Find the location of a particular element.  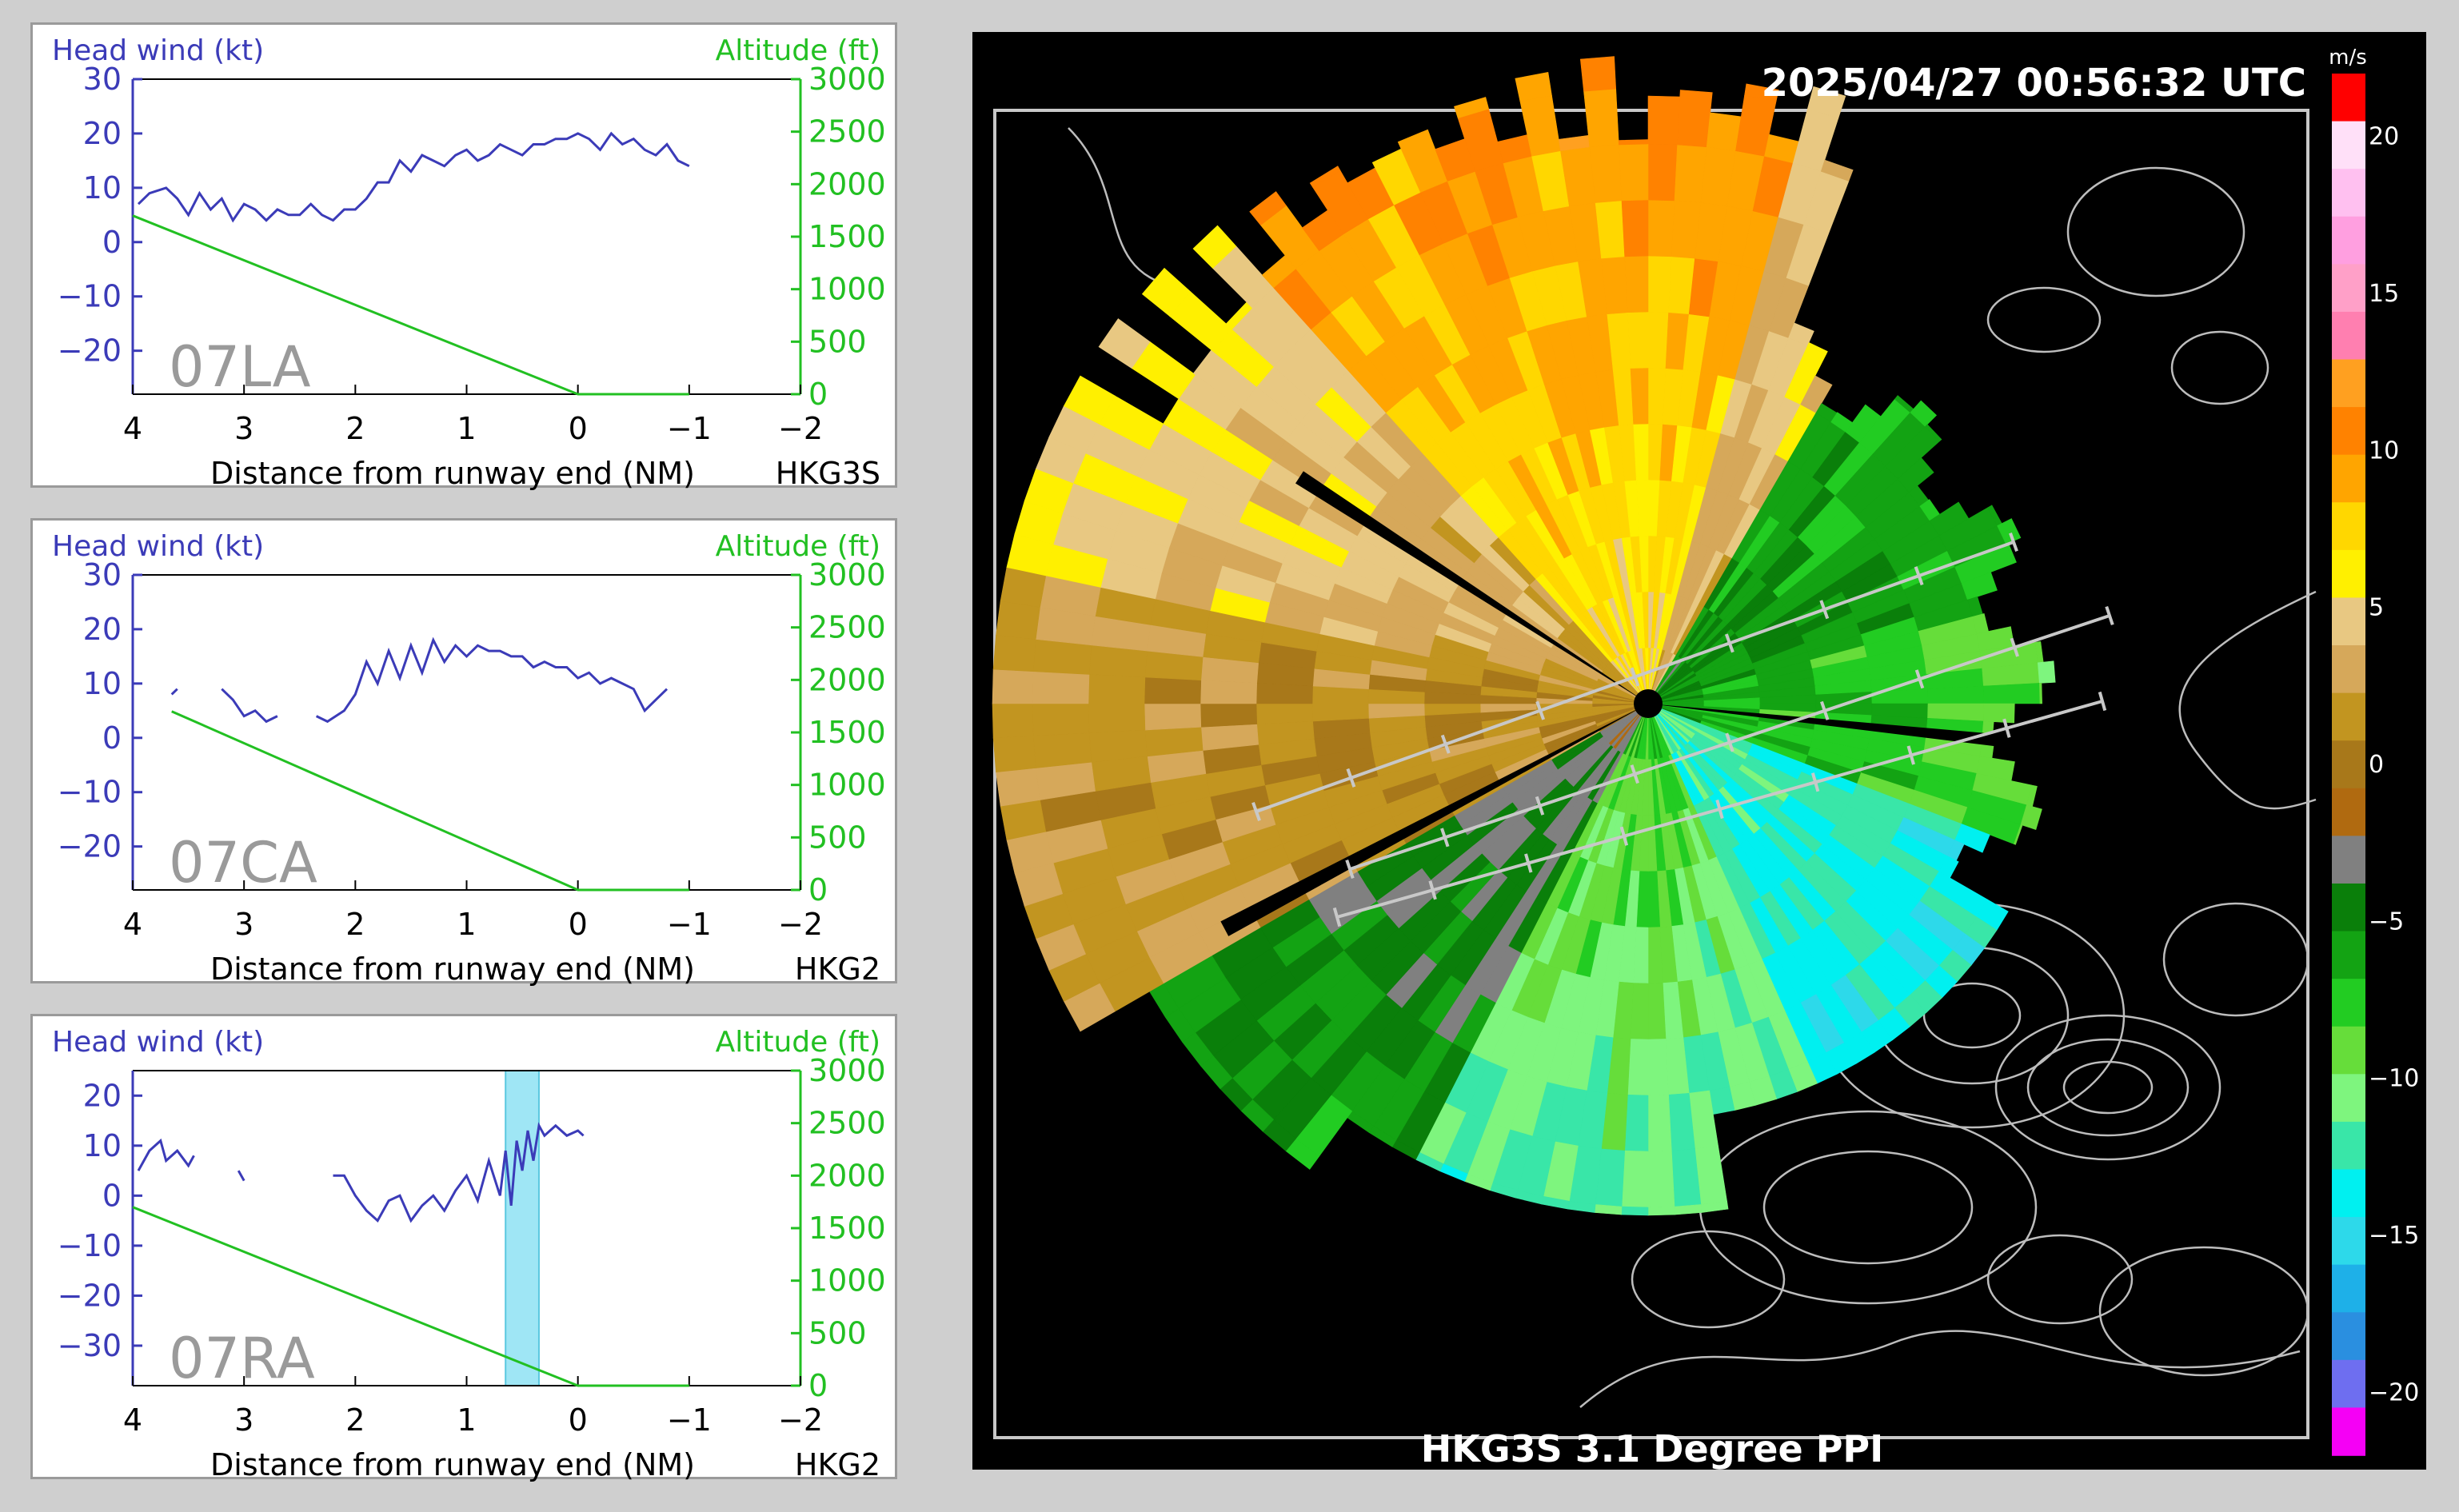

runway-label: 07RA is located at coordinates (242, 1358).